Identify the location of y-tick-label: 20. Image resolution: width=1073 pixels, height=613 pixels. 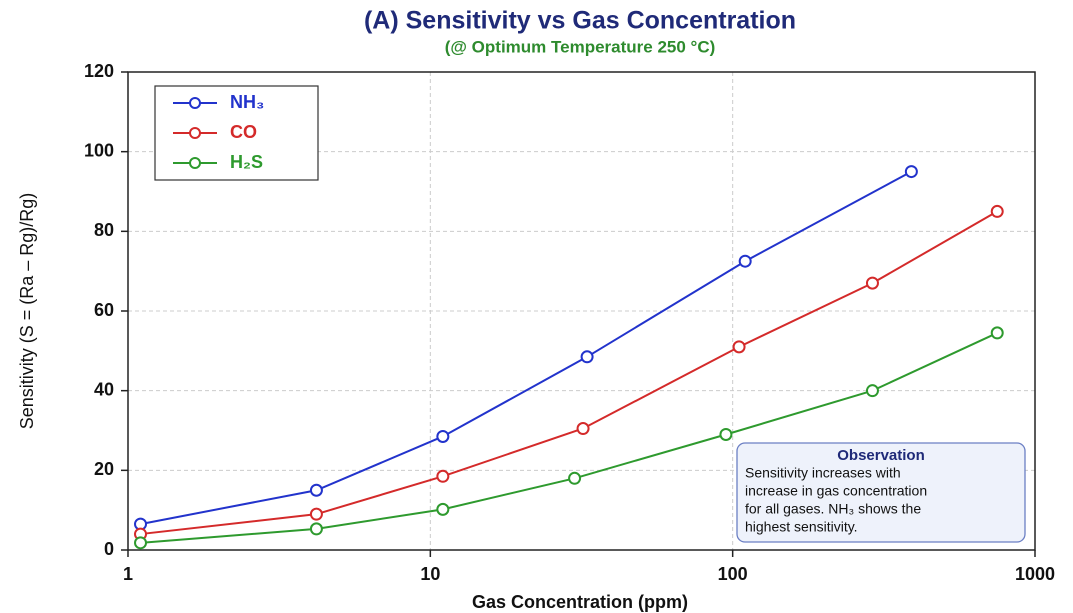
(104, 469).